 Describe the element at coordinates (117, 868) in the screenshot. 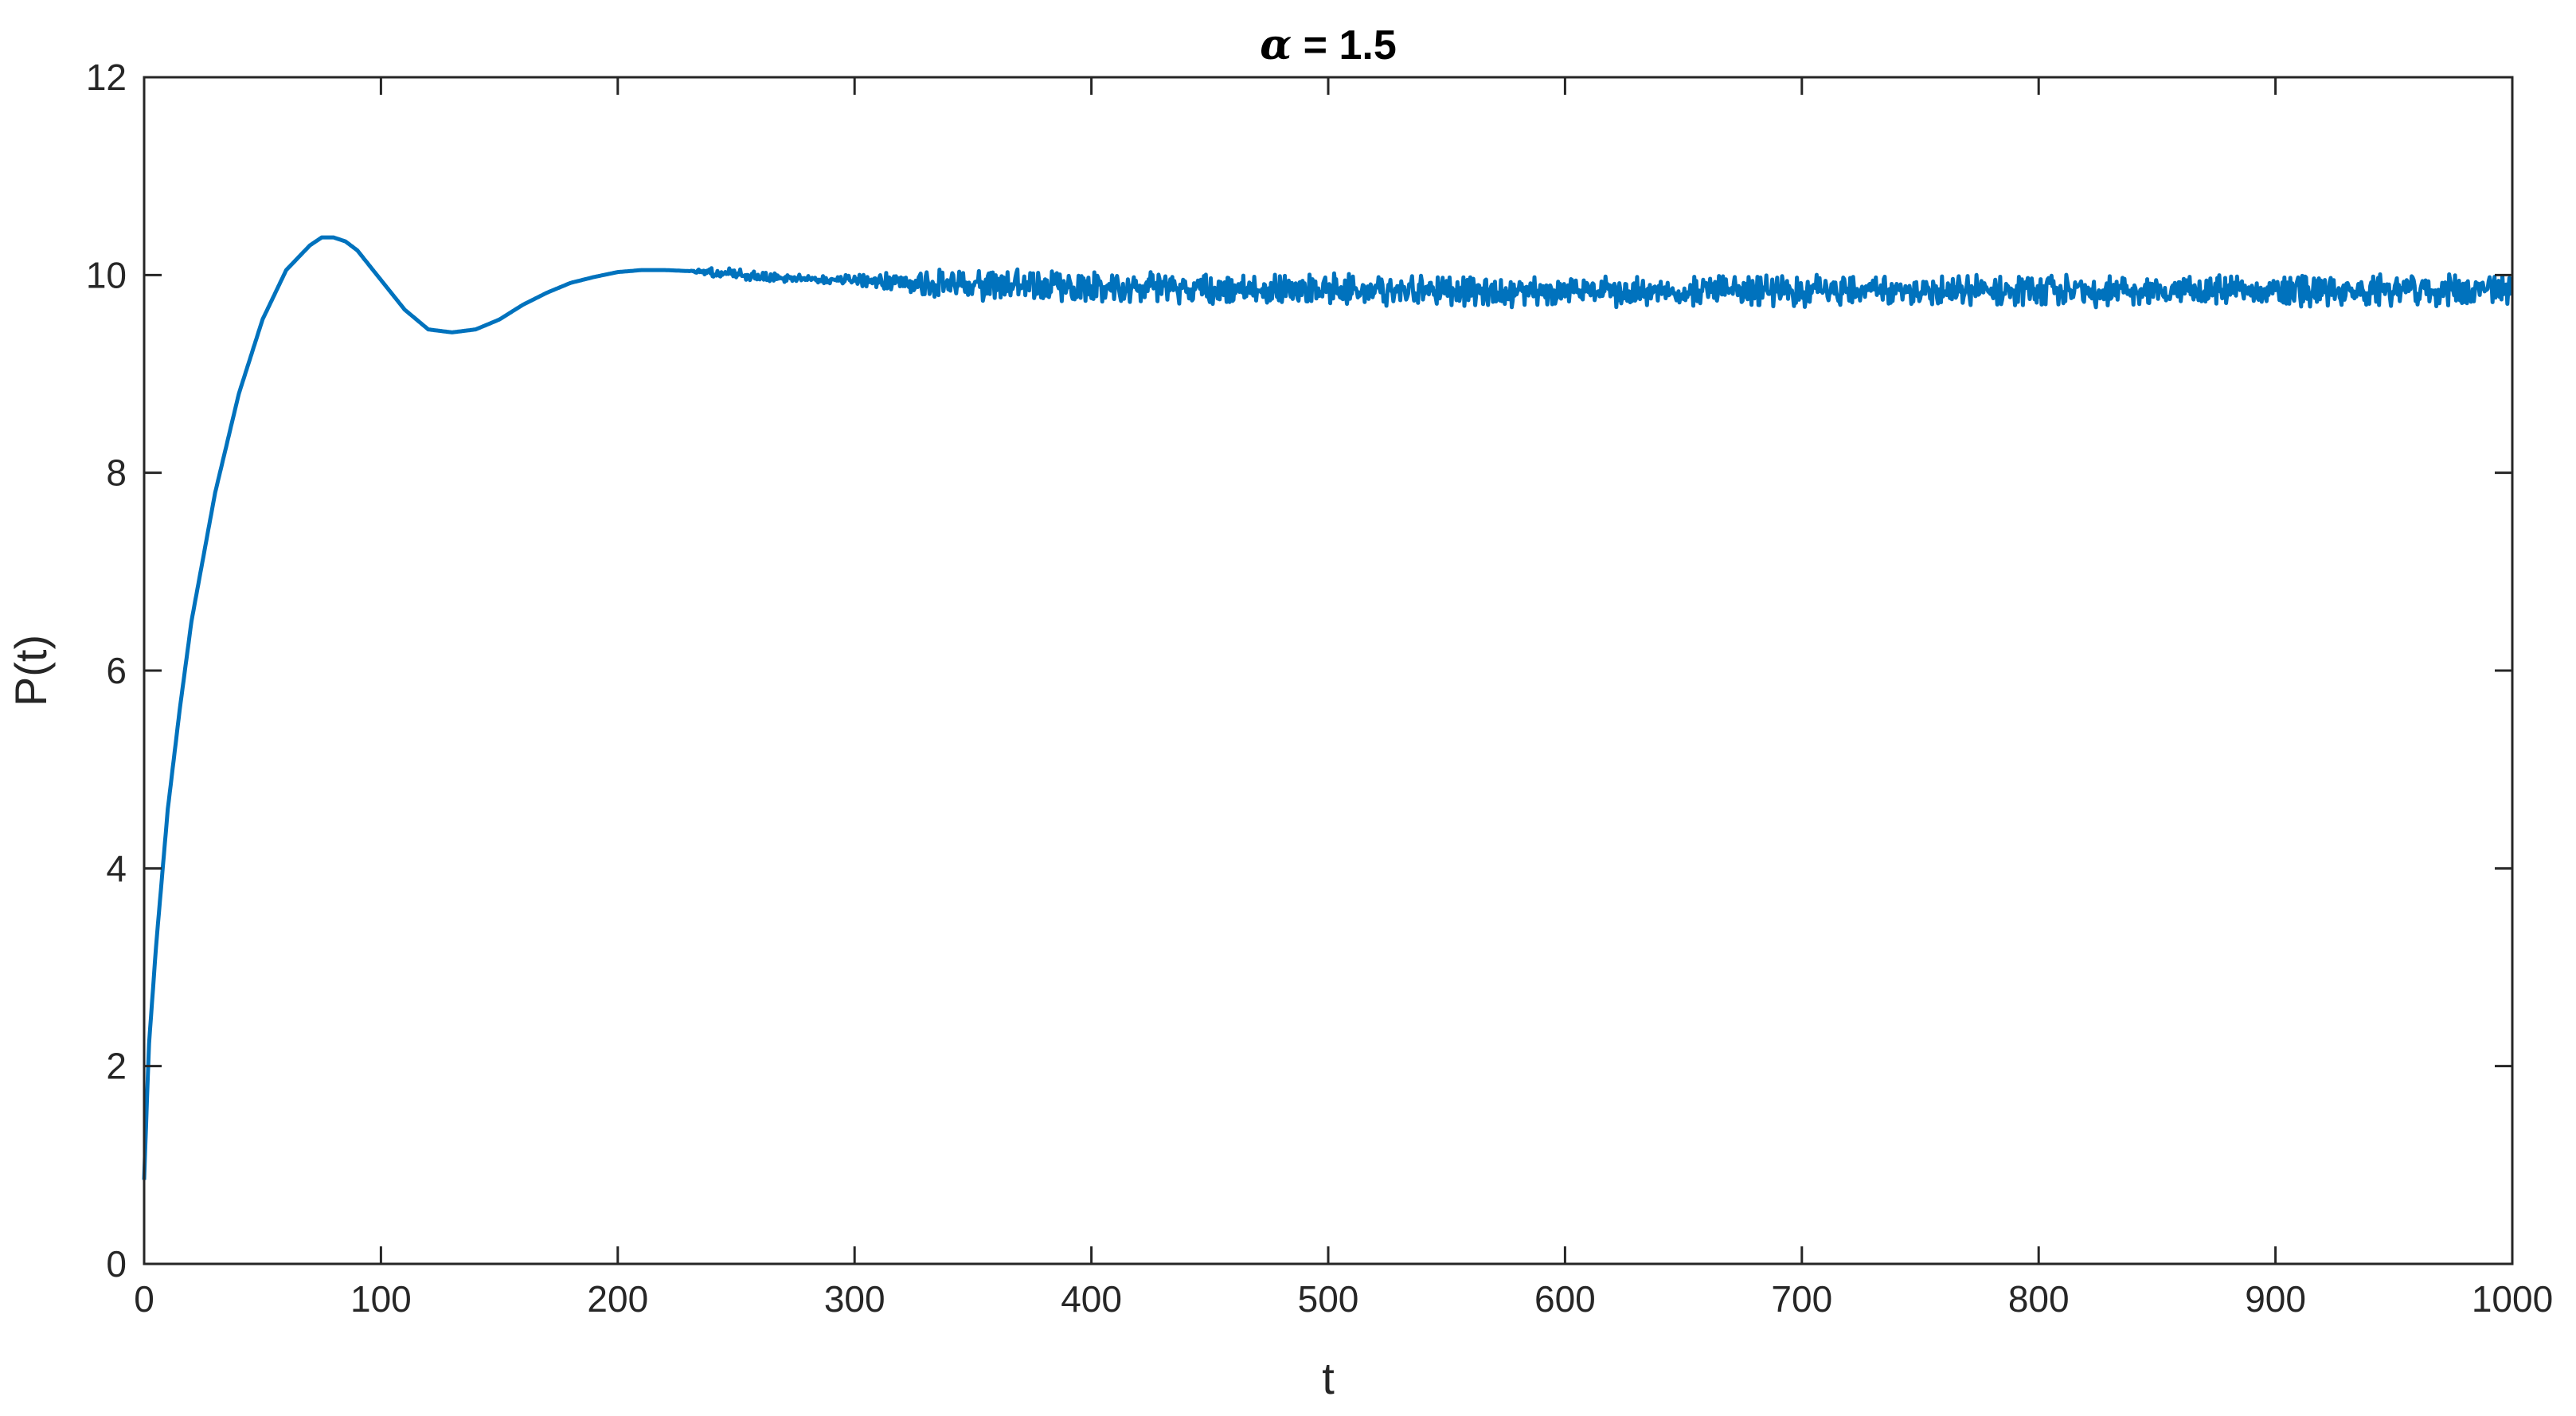

I see `y-tick-label: 4` at that location.